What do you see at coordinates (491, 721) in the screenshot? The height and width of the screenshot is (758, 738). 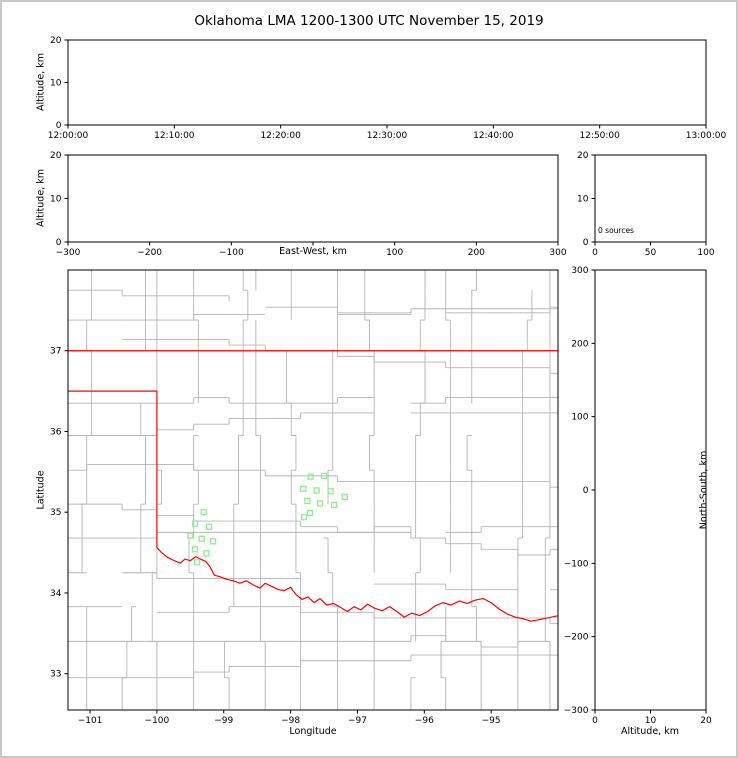 I see `tick-label: −95` at bounding box center [491, 721].